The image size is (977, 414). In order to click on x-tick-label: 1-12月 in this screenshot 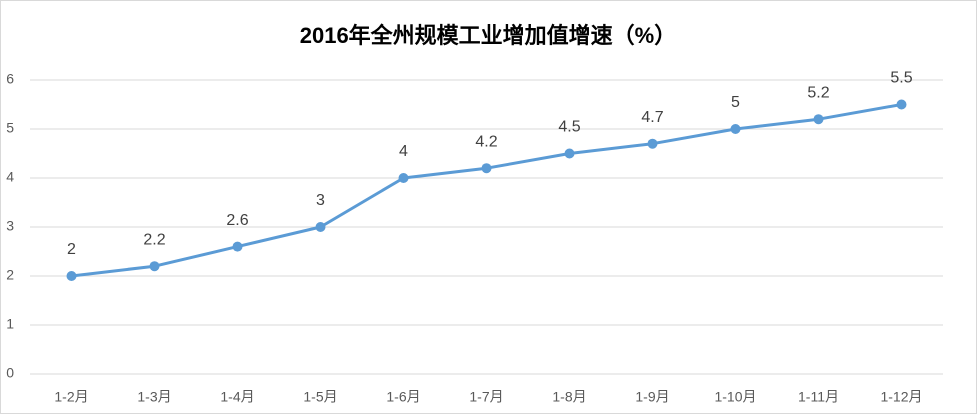, I will do `click(901, 397)`.